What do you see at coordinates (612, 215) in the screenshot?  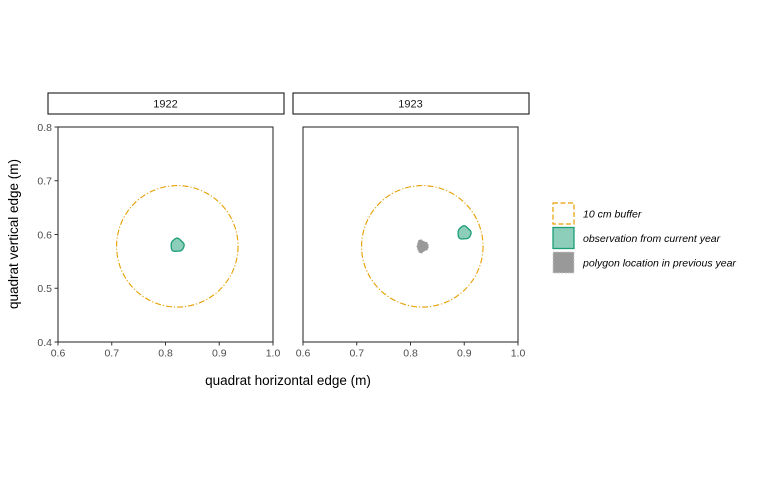 I see `legend-label: 10 cm buffer` at bounding box center [612, 215].